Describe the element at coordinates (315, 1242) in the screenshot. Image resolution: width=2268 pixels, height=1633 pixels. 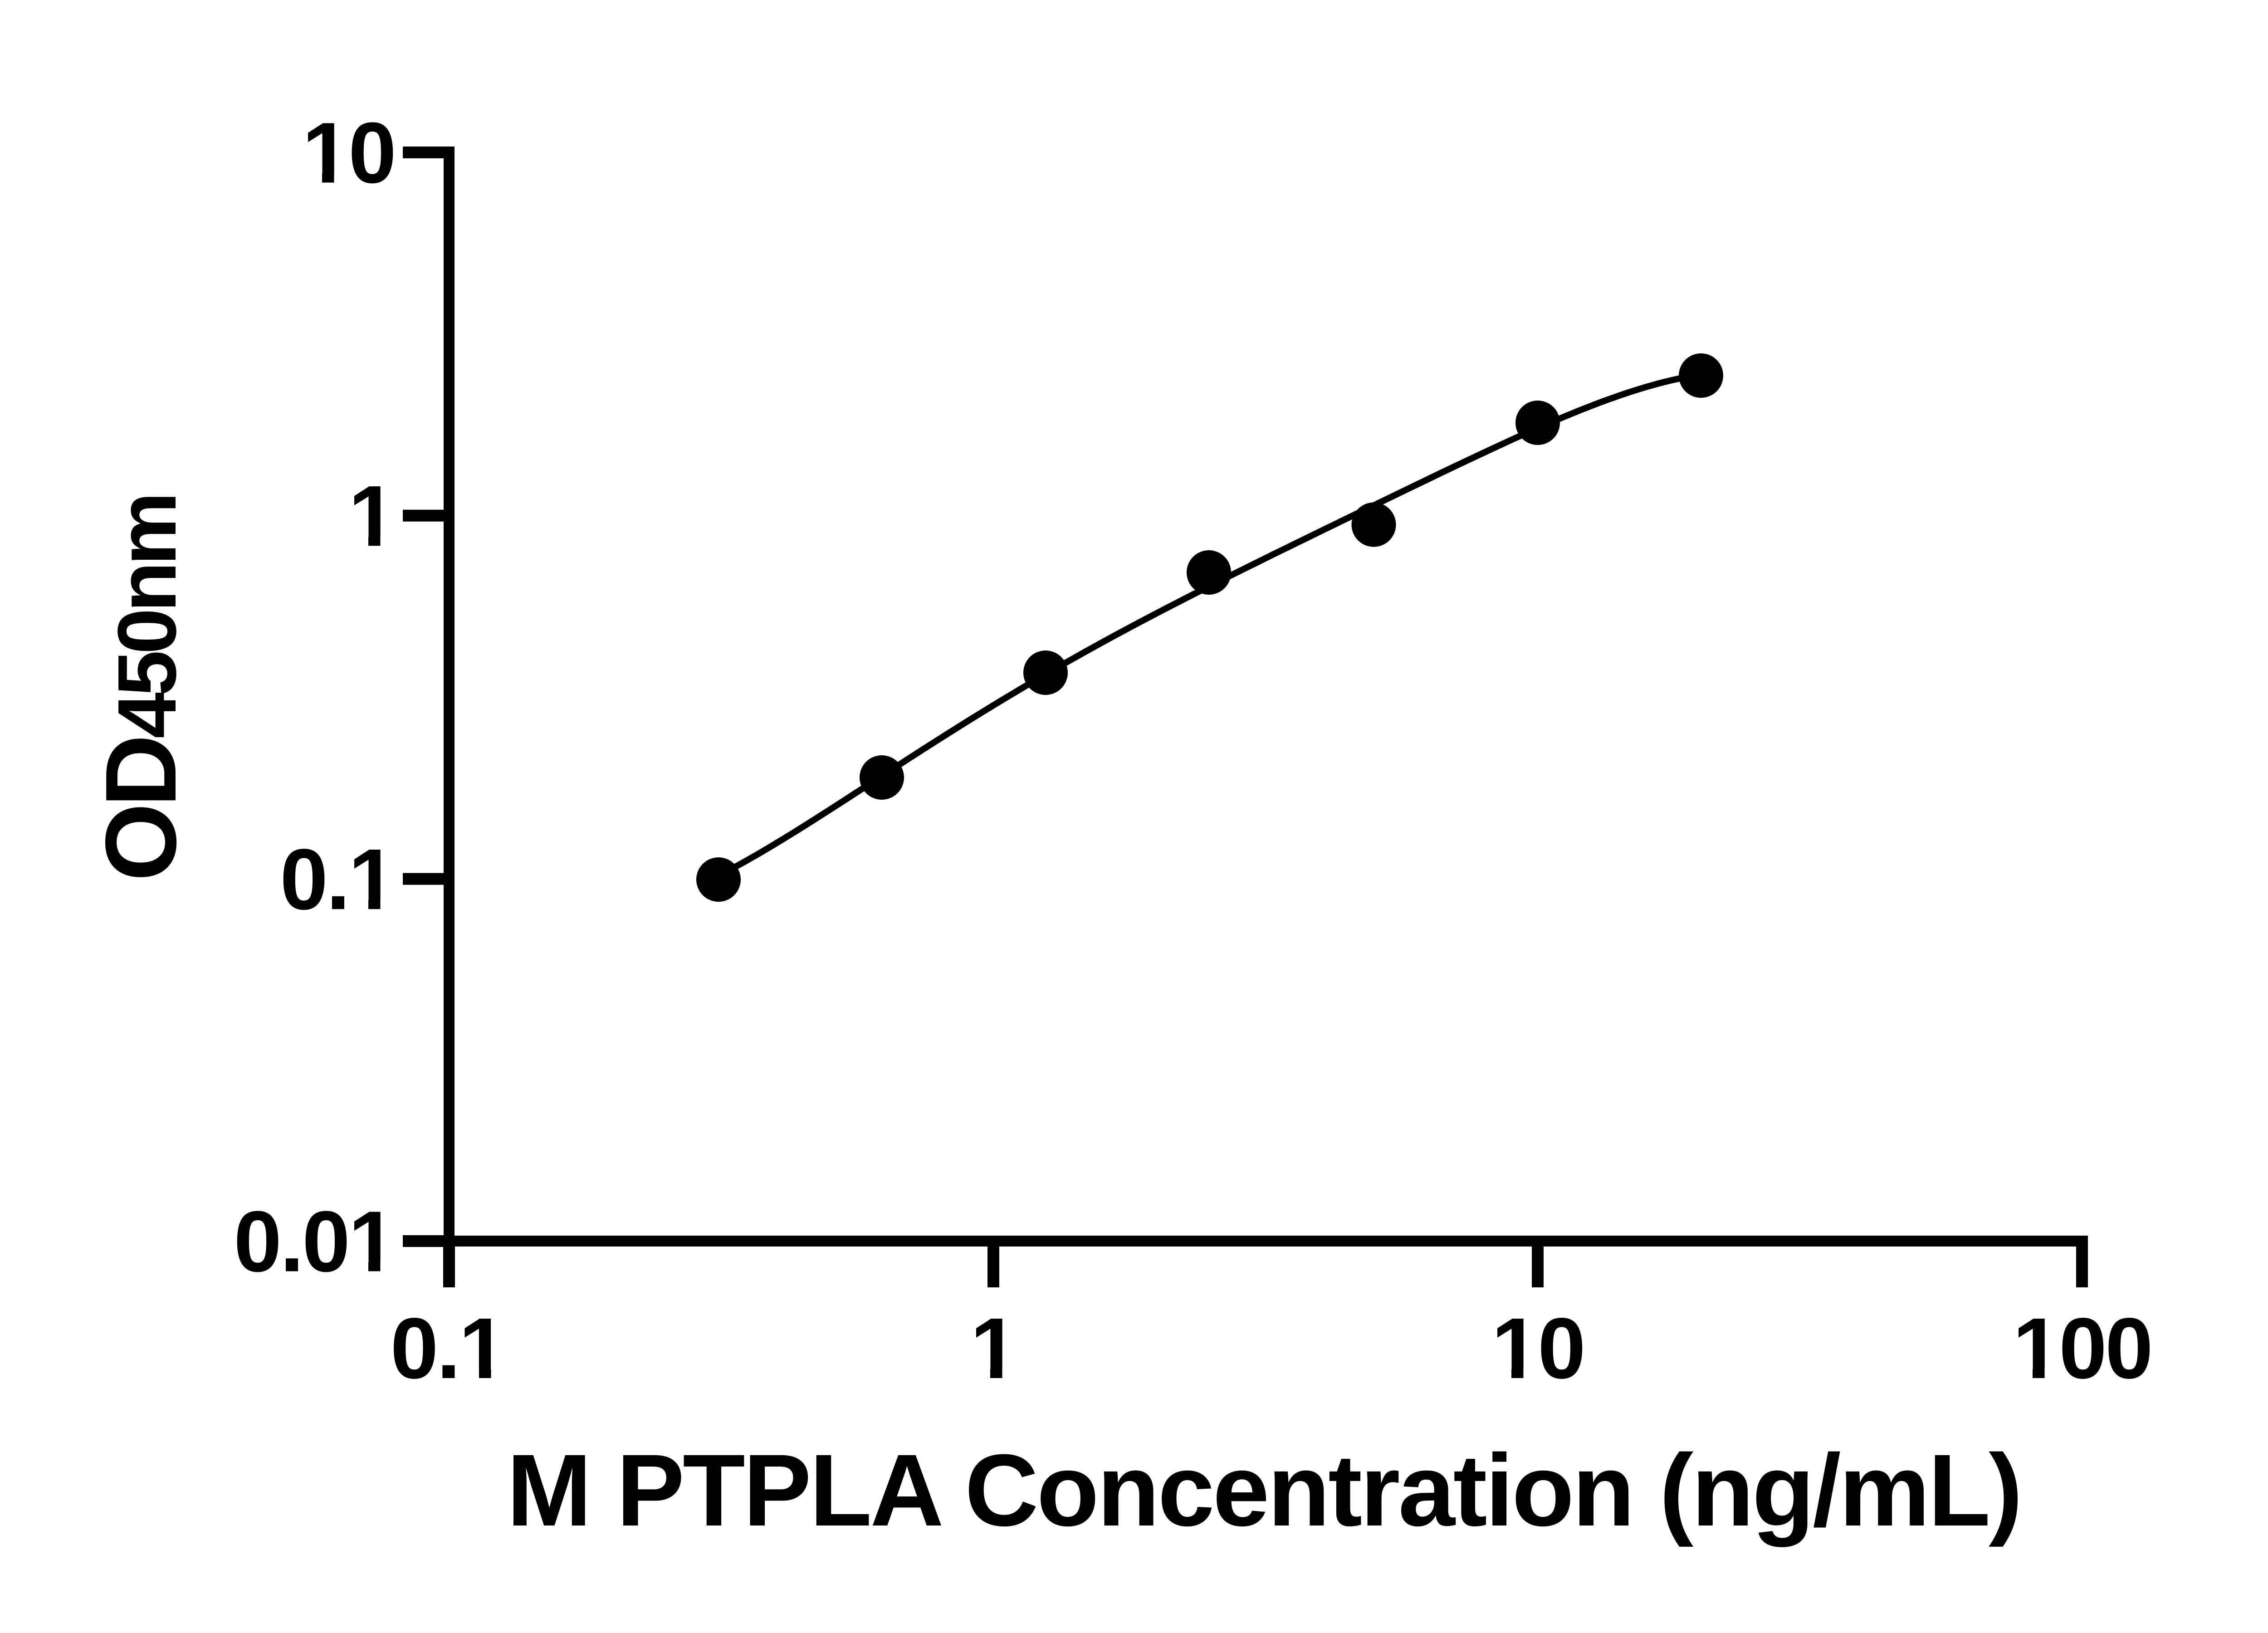
I see `svg-text: 0.01` at that location.